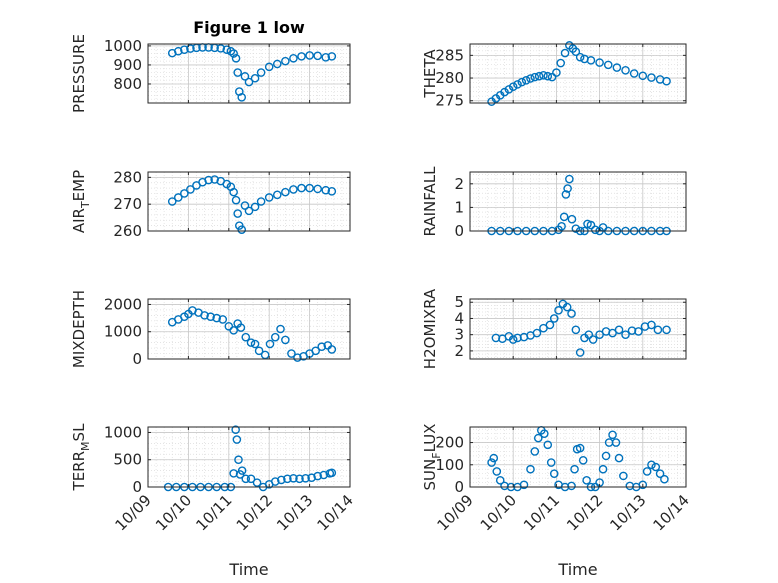 The image size is (778, 583). What do you see at coordinates (249, 27) in the screenshot?
I see `chart-title: Figure 1 low` at bounding box center [249, 27].